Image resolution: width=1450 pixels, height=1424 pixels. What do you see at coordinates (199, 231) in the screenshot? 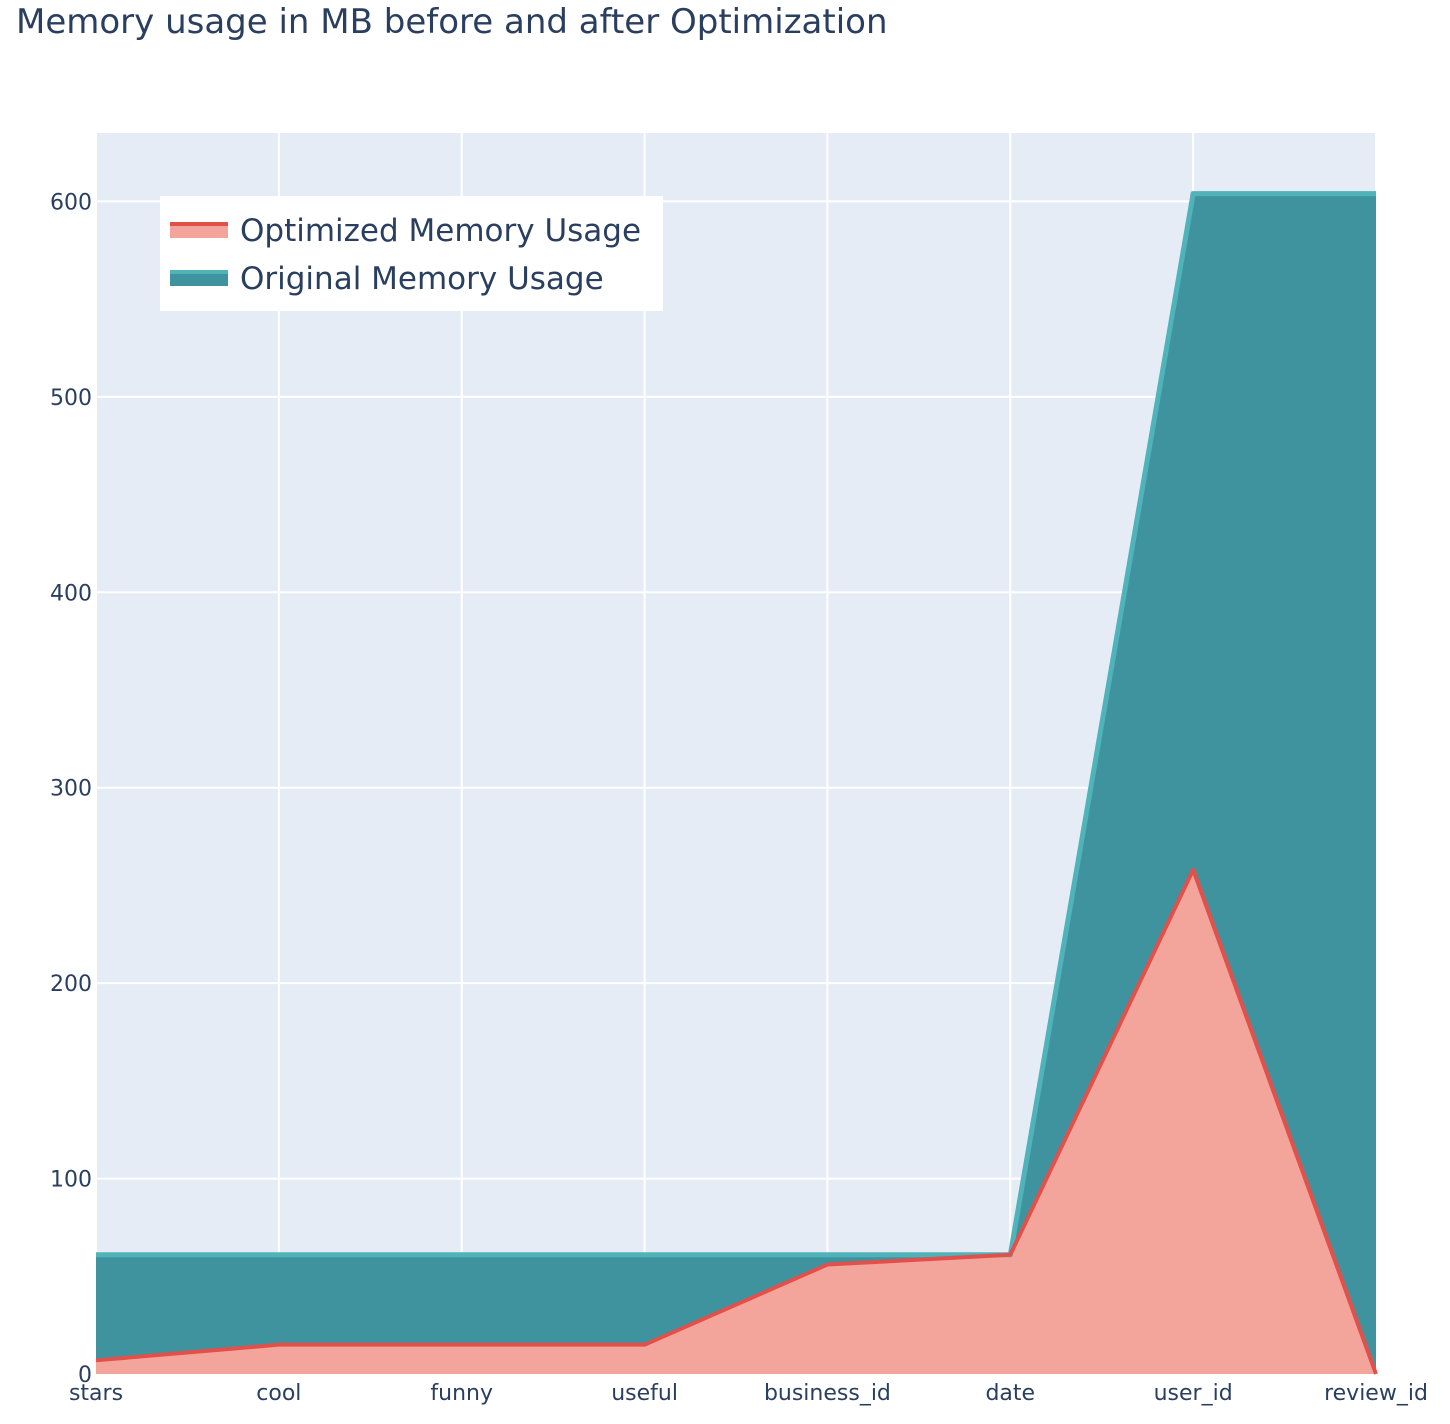
I see `legend-swatch-optimized` at bounding box center [199, 231].